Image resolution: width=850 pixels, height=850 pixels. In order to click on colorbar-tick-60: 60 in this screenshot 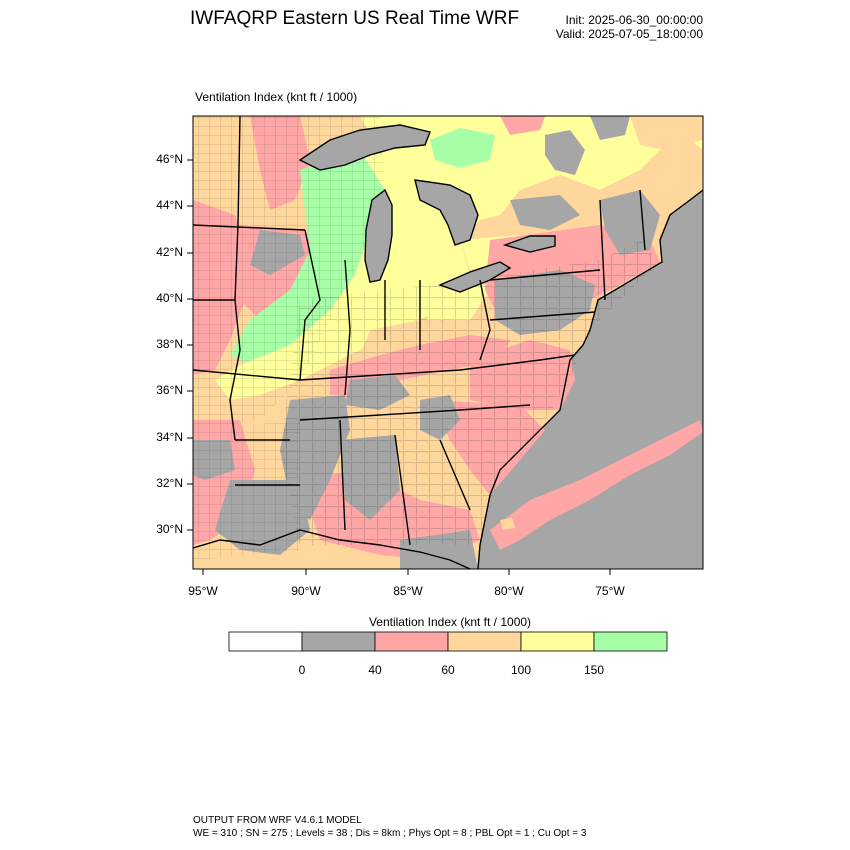, I will do `click(448, 670)`.